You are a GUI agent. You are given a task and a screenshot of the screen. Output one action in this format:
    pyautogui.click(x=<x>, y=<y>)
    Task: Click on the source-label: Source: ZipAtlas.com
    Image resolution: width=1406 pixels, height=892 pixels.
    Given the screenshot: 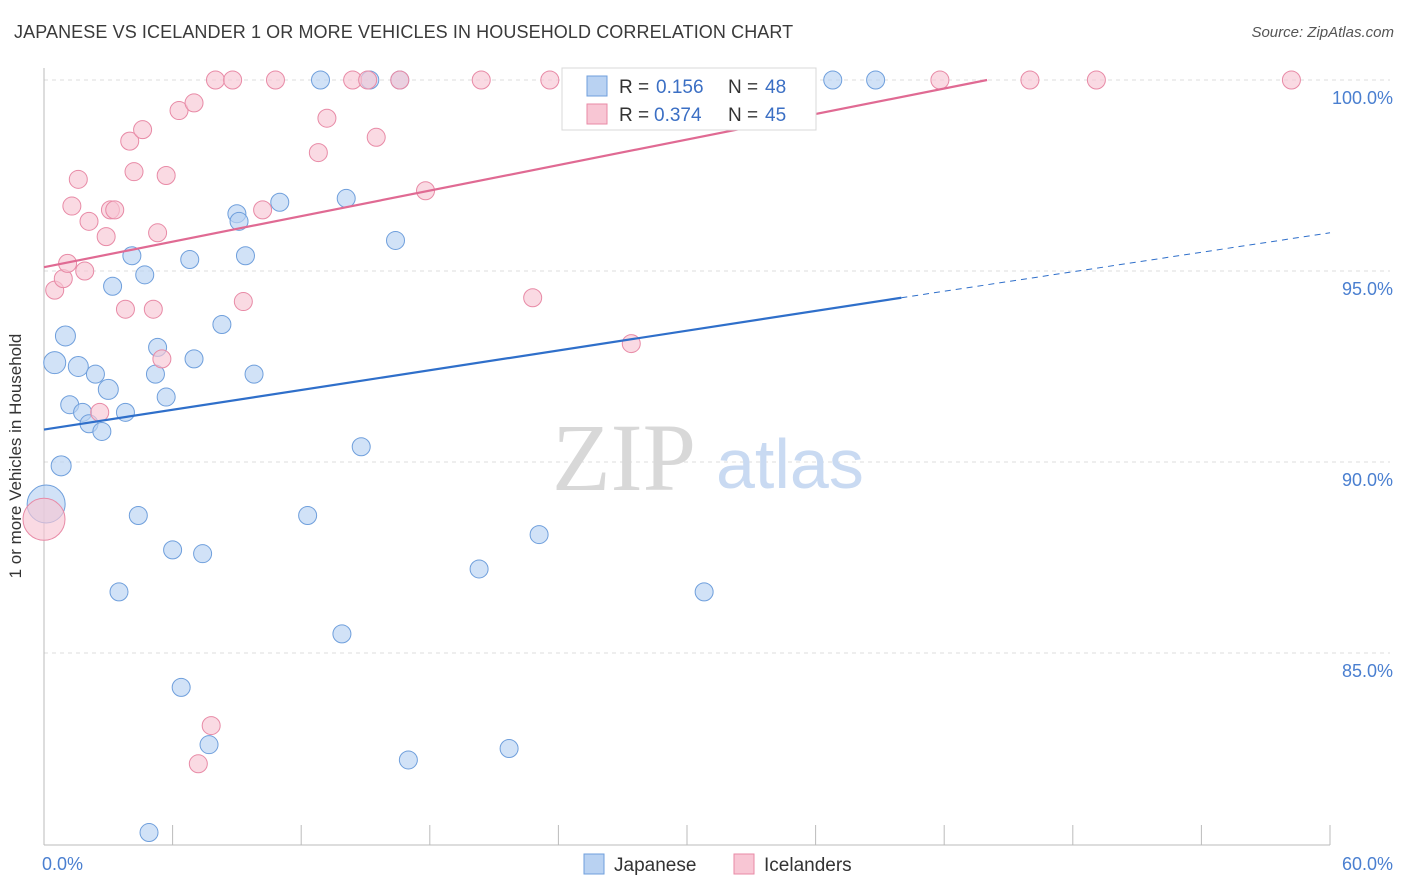 What is the action you would take?
    pyautogui.click(x=1322, y=32)
    